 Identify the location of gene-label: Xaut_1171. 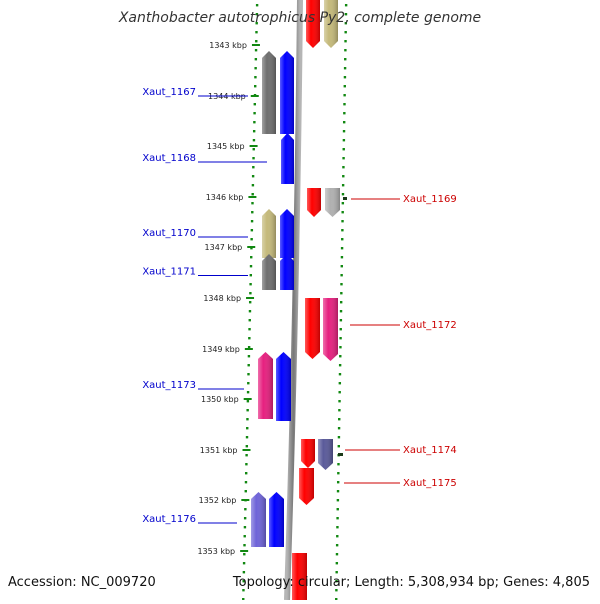
(169, 272).